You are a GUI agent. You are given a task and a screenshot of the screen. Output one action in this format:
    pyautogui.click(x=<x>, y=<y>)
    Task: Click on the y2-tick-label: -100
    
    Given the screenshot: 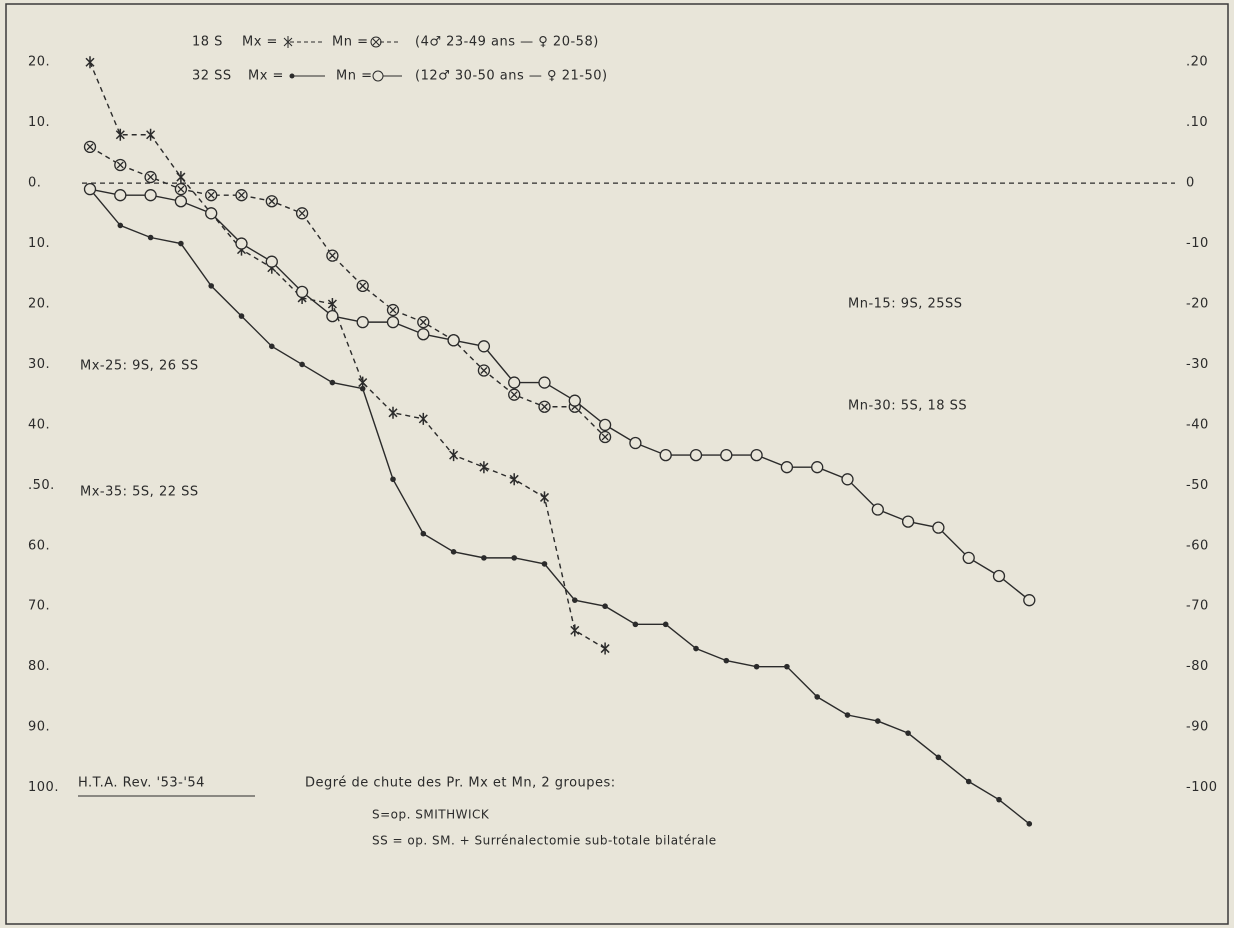 What is the action you would take?
    pyautogui.click(x=1202, y=787)
    